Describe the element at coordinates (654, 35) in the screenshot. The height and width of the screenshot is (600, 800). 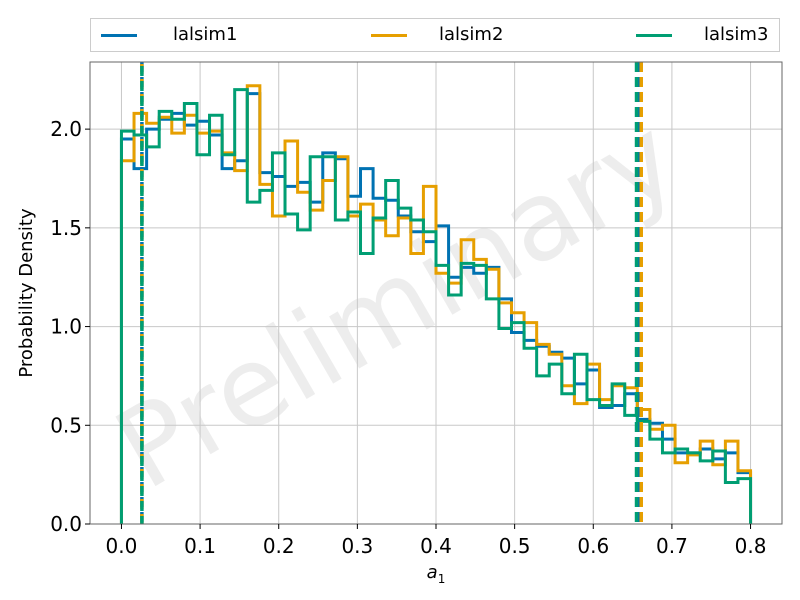
I see `legend-swatch-lalsim3` at that location.